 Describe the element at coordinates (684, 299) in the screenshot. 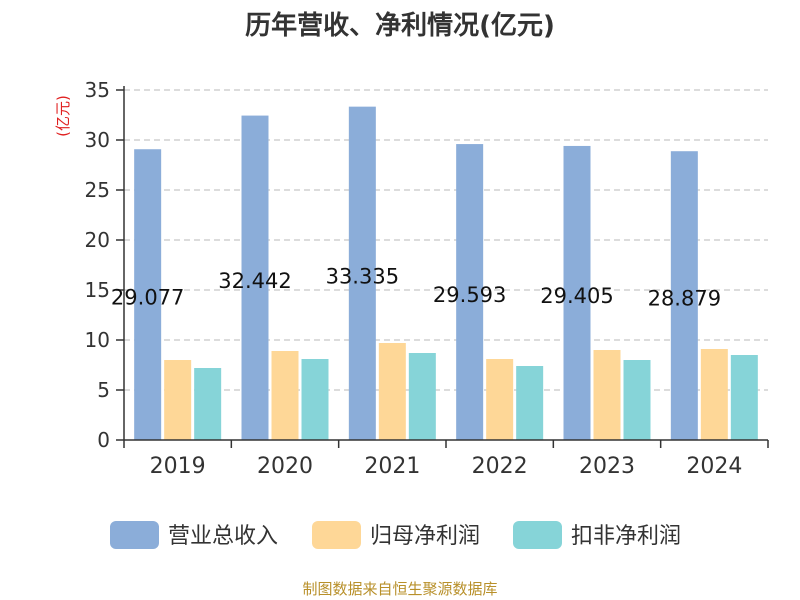

I see `data-label: 28.879` at that location.